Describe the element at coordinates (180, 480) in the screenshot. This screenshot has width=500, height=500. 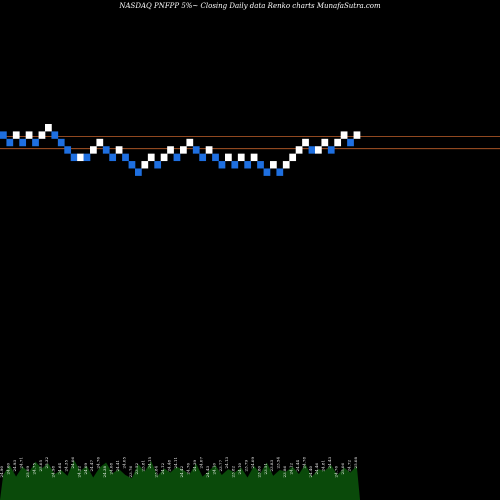
I see `volume-area-path` at that location.